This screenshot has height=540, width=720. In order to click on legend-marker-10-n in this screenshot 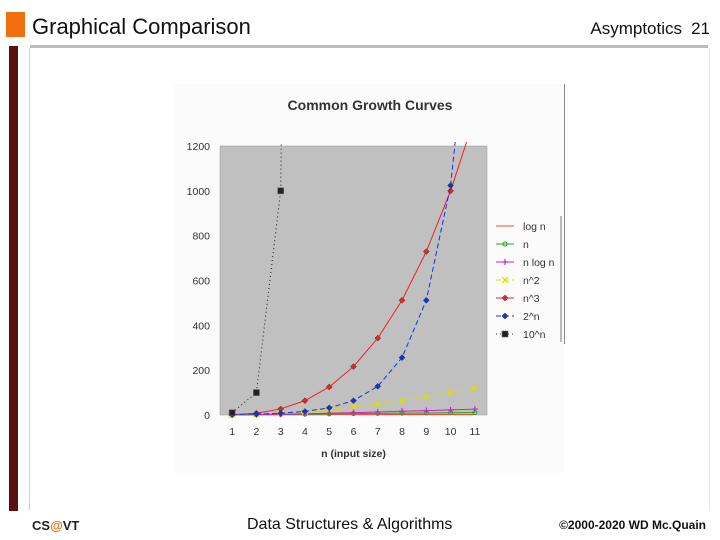, I will do `click(505, 334)`.